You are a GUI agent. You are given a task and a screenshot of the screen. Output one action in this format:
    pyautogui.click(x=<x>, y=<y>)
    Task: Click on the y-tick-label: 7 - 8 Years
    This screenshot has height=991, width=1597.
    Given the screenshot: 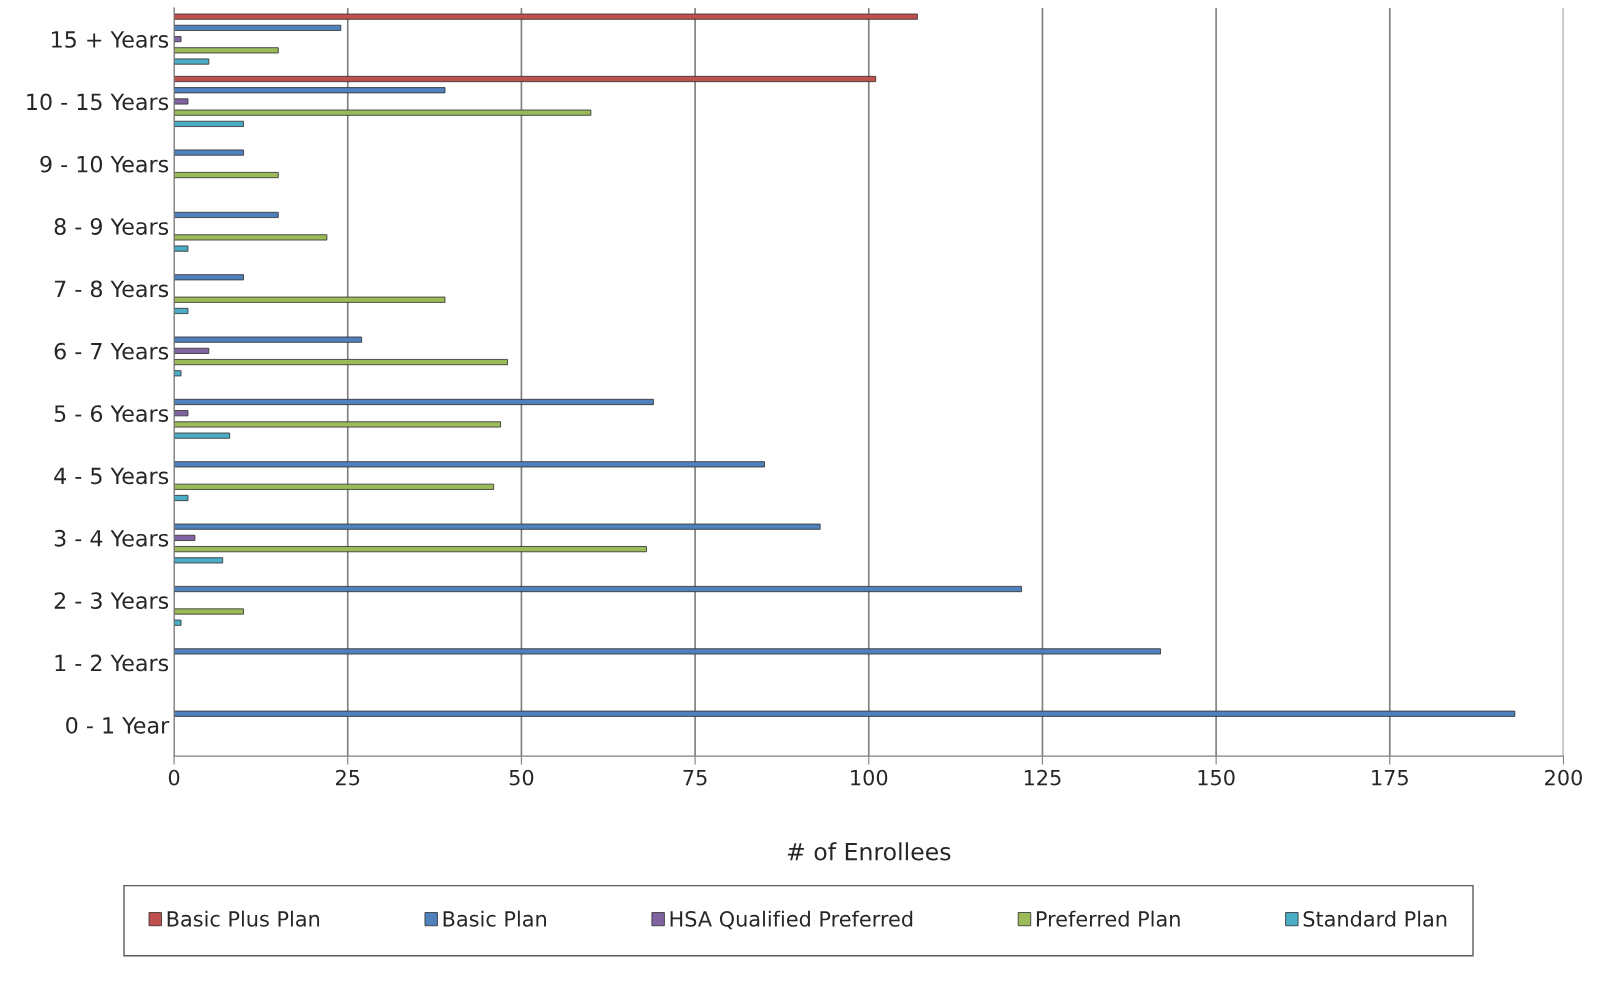 What is the action you would take?
    pyautogui.click(x=111, y=289)
    